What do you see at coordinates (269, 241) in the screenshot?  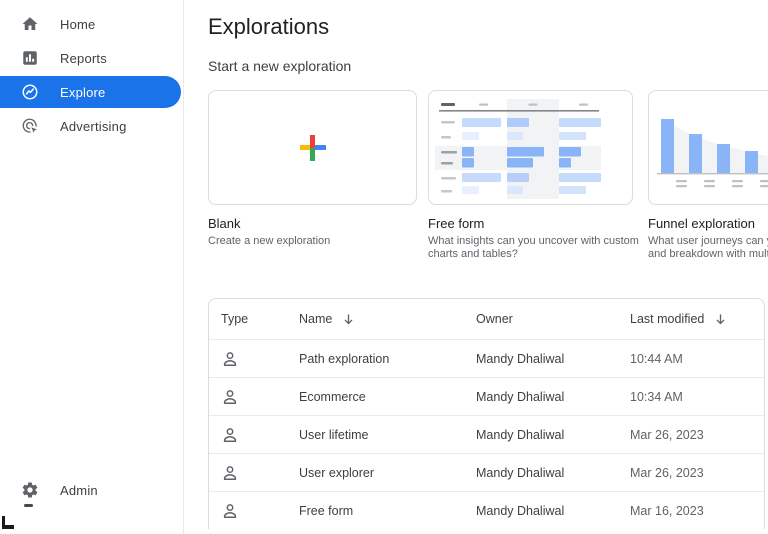 I see `template-description: Create a new exploration` at bounding box center [269, 241].